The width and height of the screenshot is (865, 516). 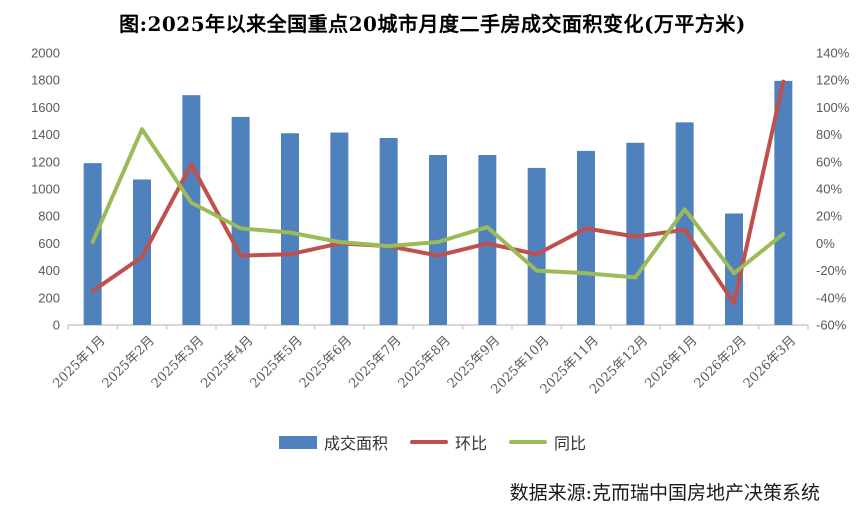 I want to click on bar-2026年1月, so click(x=684, y=223).